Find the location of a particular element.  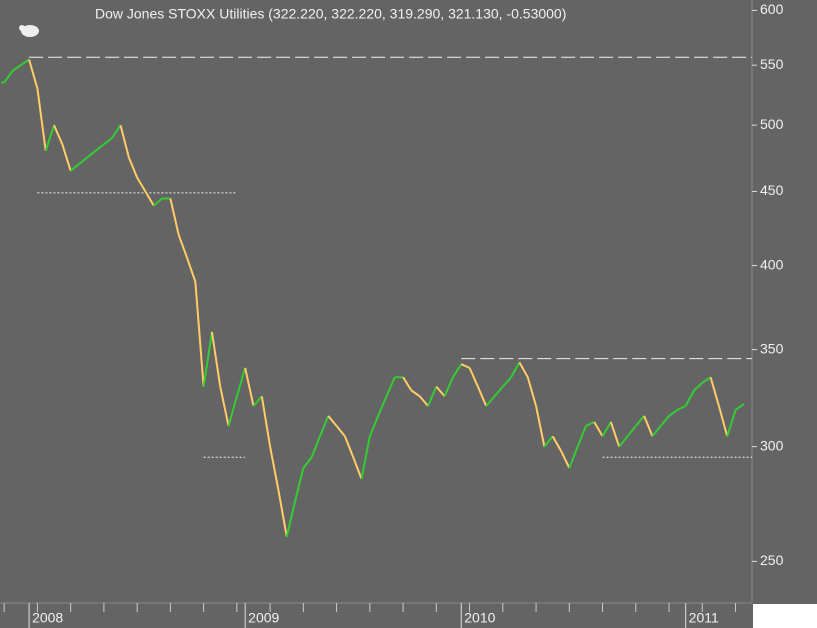

logo is located at coordinates (29, 31).